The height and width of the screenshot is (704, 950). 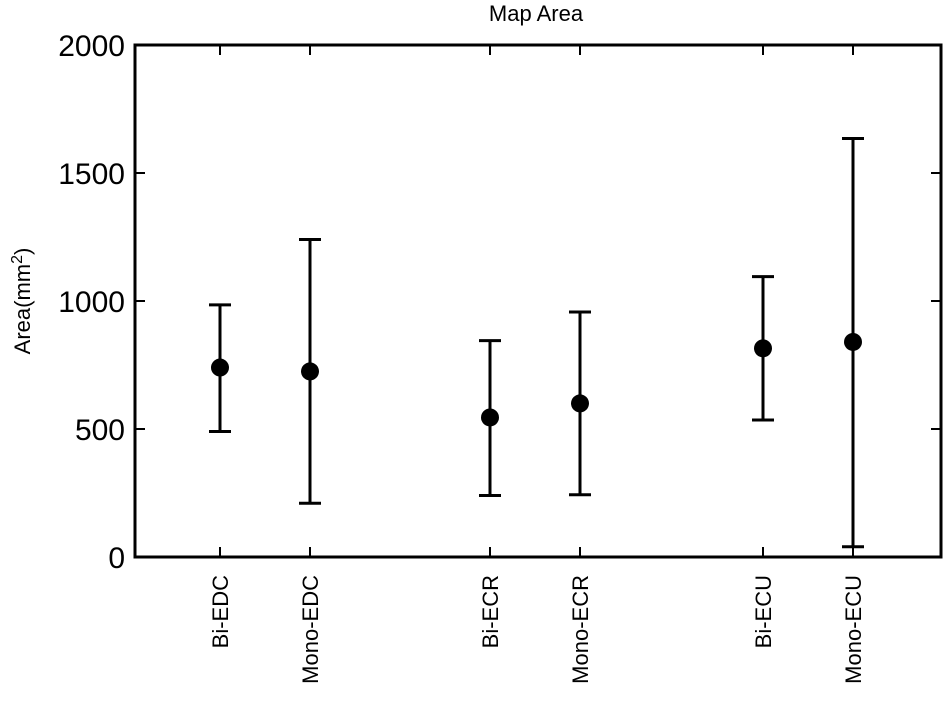 I want to click on y-axis-label-superscript: 2, so click(x=17, y=259).